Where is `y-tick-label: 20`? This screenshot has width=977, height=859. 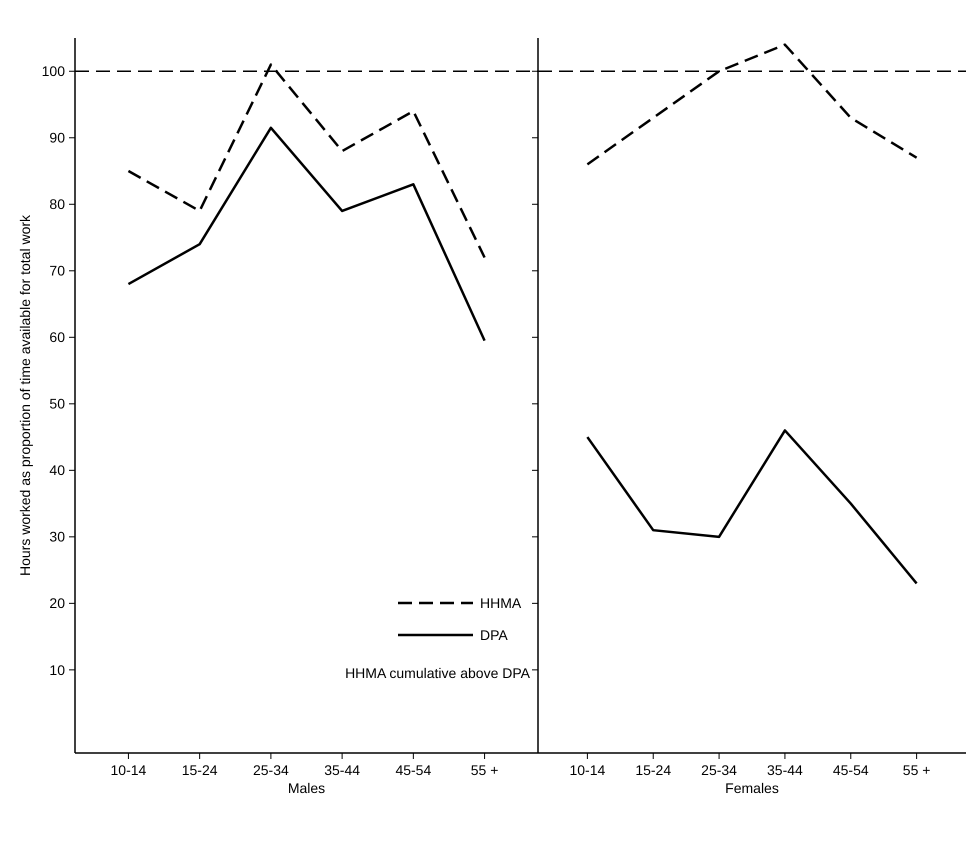 y-tick-label: 20 is located at coordinates (57, 603).